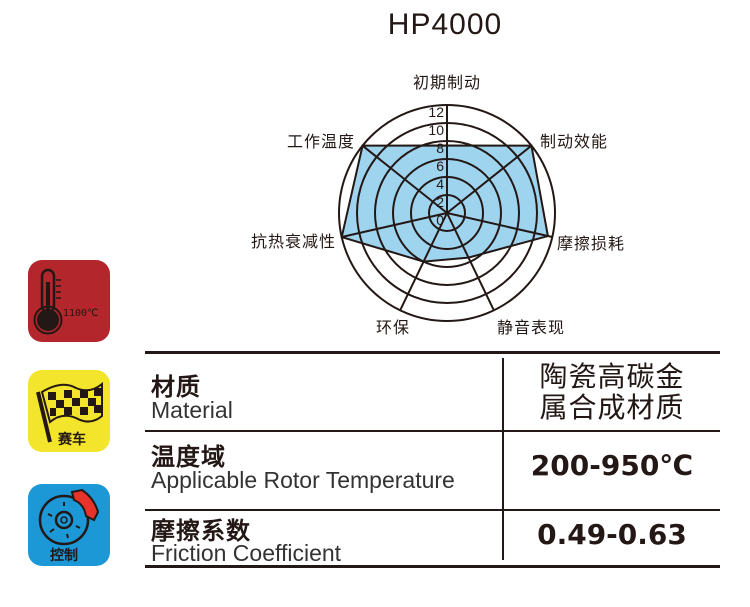 The height and width of the screenshot is (607, 750). What do you see at coordinates (445, 24) in the screenshot?
I see `product-title: HP4000` at bounding box center [445, 24].